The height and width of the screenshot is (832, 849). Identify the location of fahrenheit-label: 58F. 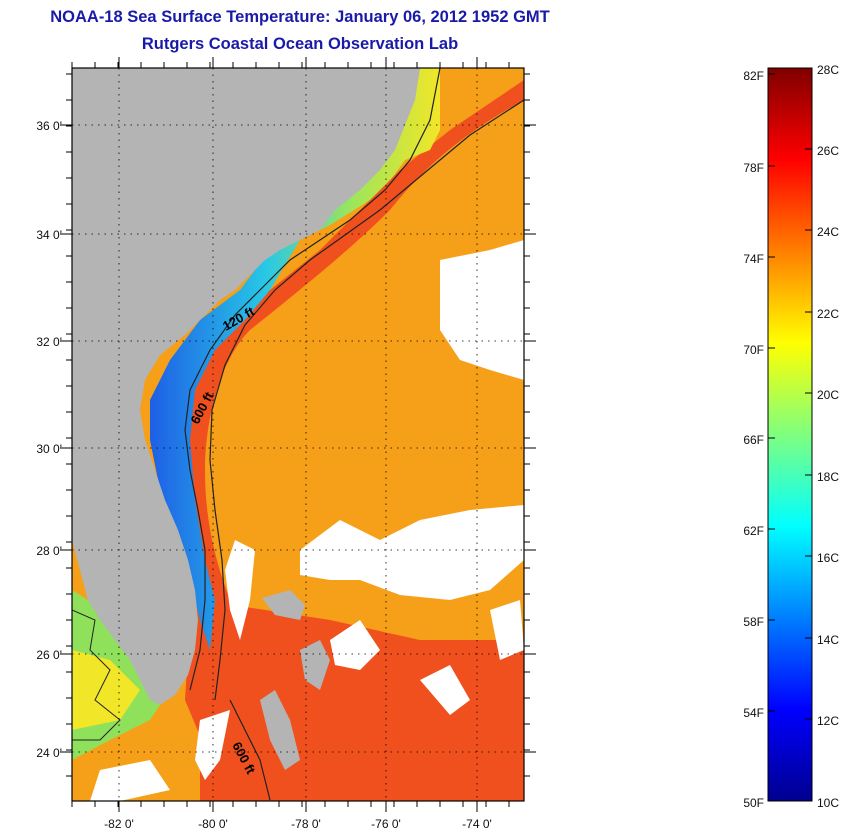
(753, 622).